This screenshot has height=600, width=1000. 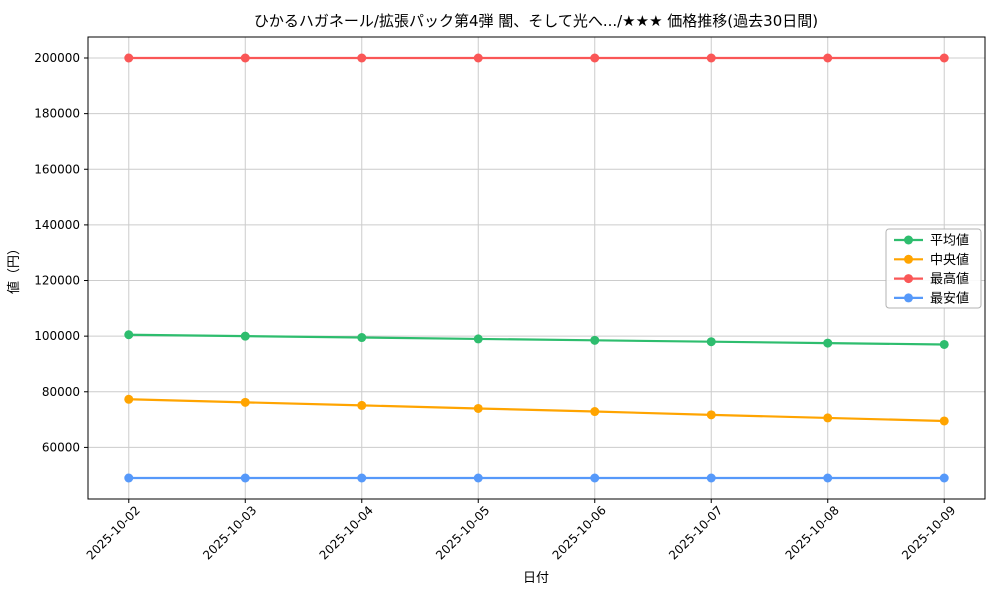 I want to click on legend-label-highest-price: 最高値, so click(x=949, y=279).